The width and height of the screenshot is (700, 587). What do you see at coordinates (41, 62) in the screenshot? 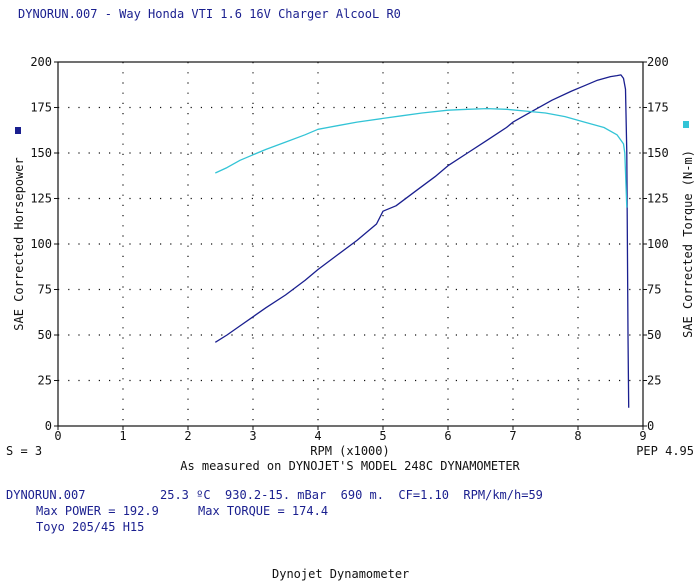
I see `y-tick-label-left: 200` at bounding box center [41, 62].